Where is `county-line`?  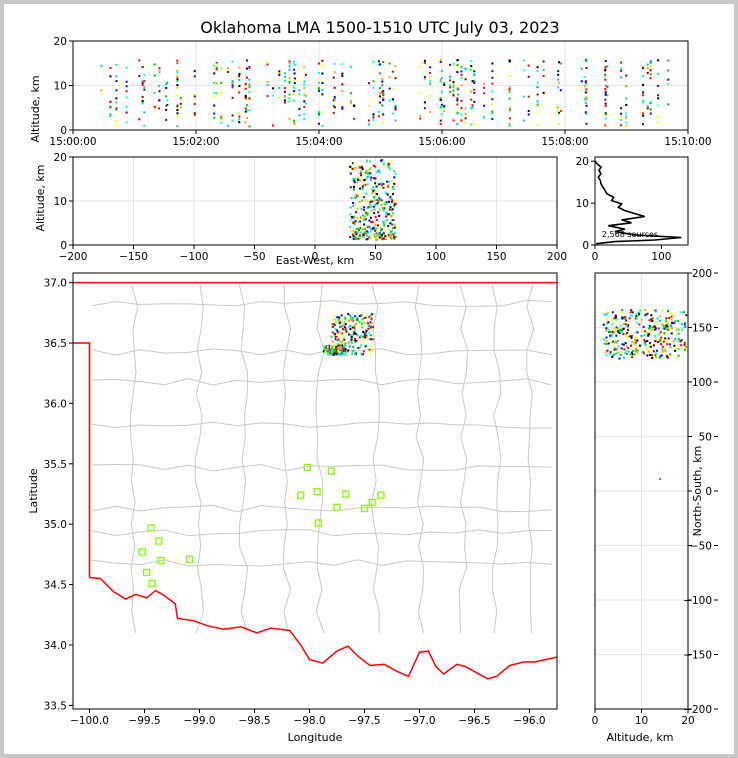
county-line is located at coordinates (321, 508).